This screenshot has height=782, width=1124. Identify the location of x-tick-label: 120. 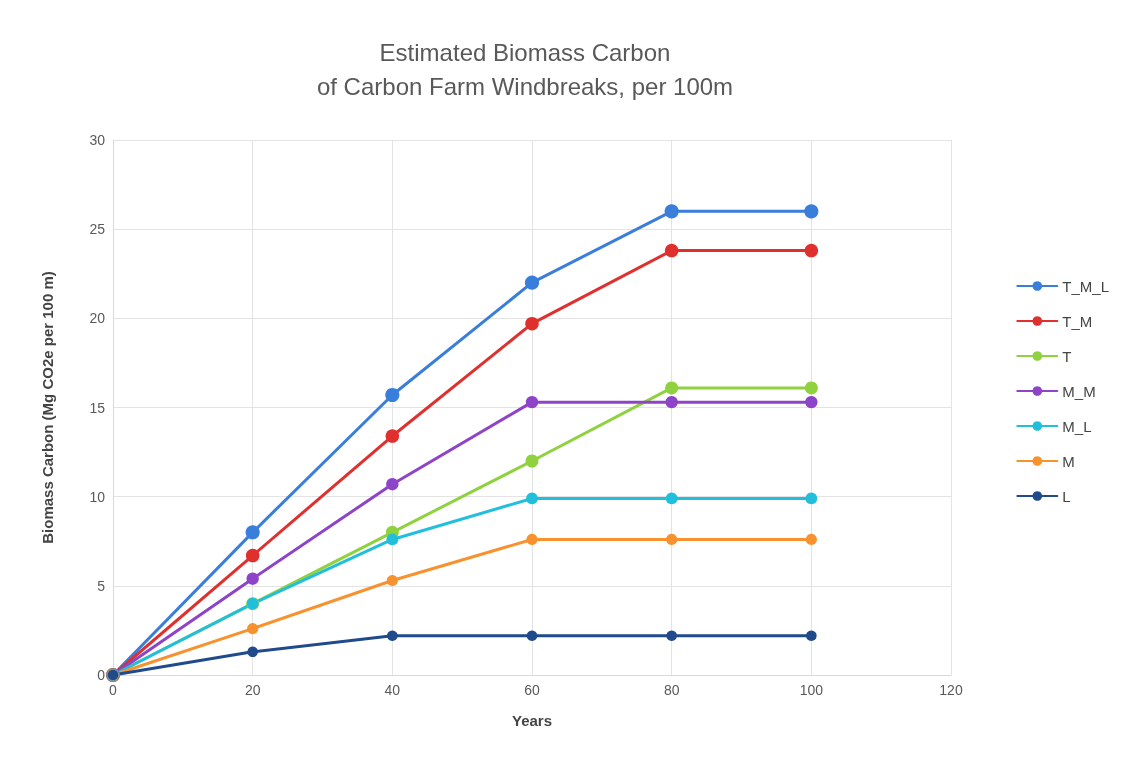
(951, 690).